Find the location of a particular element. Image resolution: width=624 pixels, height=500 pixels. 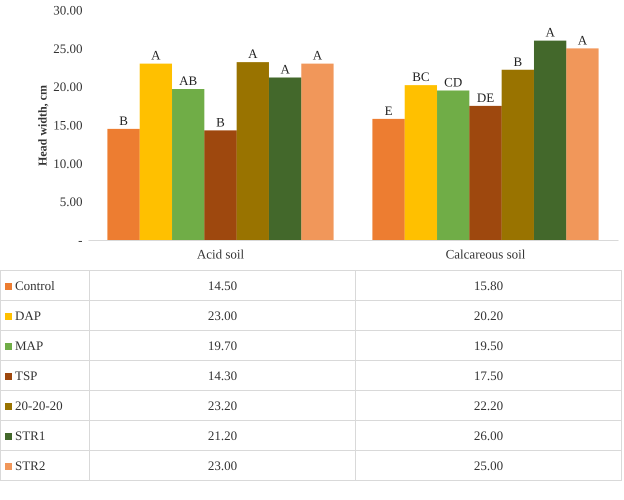

annotation: AB is located at coordinates (188, 80).